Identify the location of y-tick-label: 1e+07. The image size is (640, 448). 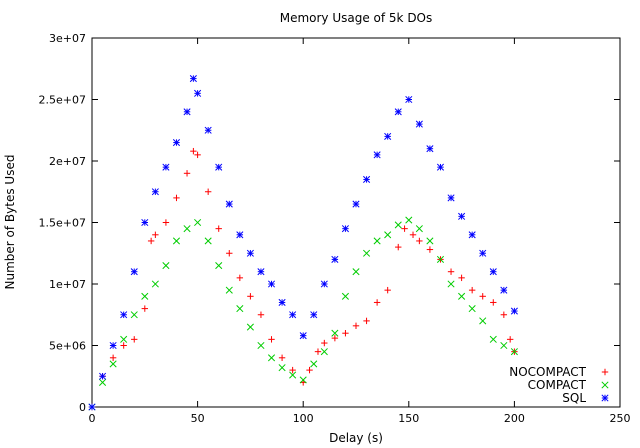
(67, 284).